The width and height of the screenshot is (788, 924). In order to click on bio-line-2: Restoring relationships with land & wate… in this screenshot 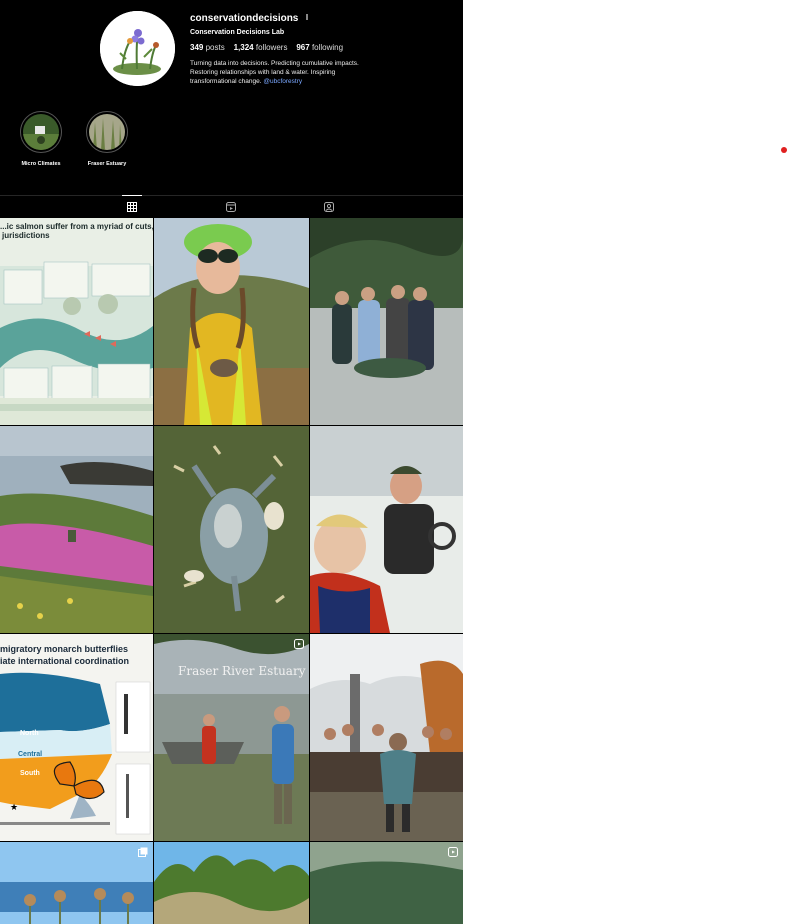, I will do `click(263, 72)`.